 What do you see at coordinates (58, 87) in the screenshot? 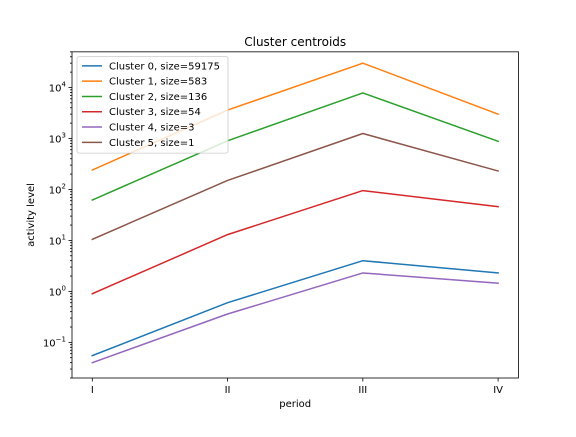
I see `y-tick-label: 10⁴` at bounding box center [58, 87].